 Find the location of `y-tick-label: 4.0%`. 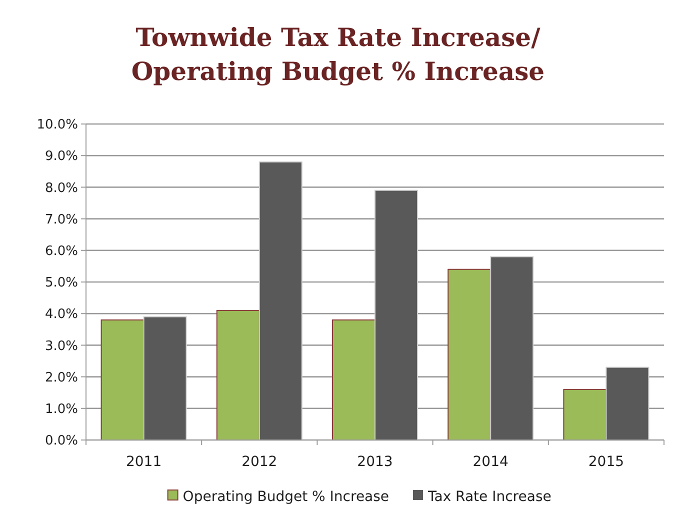

y-tick-label: 4.0% is located at coordinates (61, 314).